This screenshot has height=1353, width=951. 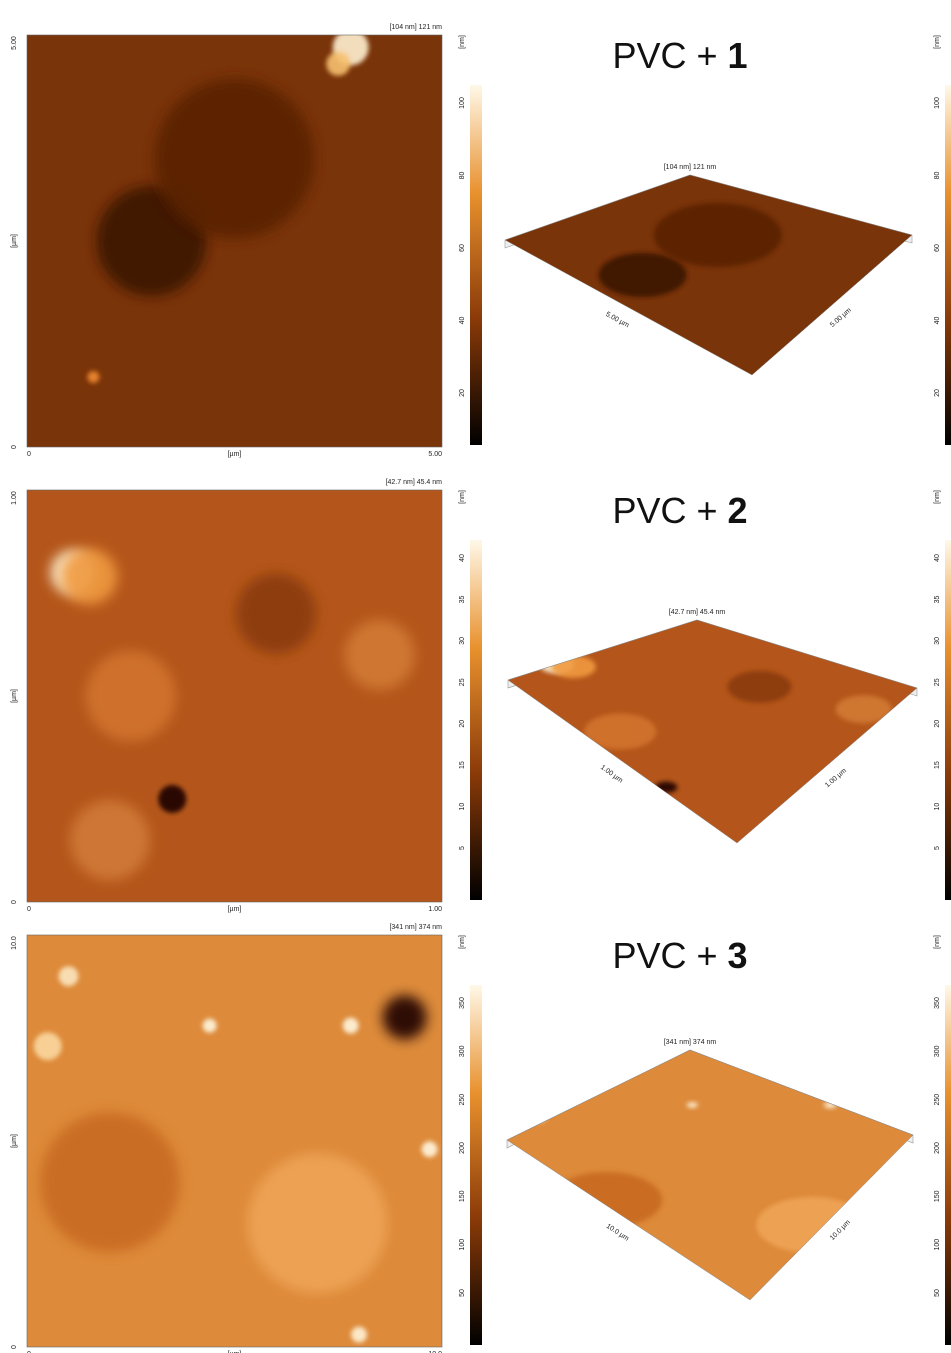 What do you see at coordinates (738, 955) in the screenshot?
I see `title-number: 3` at bounding box center [738, 955].